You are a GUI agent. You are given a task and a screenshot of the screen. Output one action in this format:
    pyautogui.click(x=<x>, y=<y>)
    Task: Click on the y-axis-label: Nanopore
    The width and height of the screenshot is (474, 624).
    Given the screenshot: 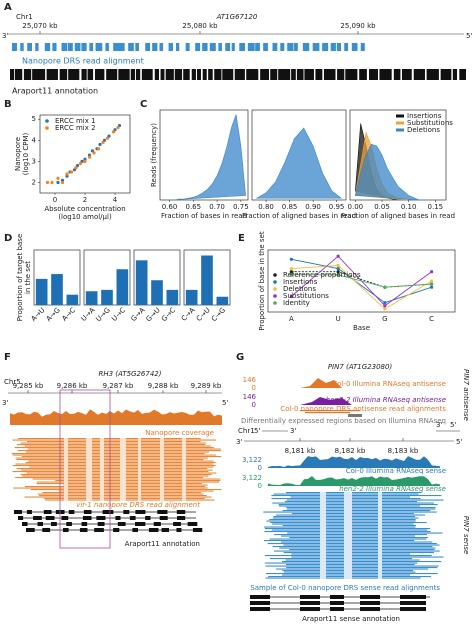 What is the action you would take?
    pyautogui.click(x=18, y=154)
    